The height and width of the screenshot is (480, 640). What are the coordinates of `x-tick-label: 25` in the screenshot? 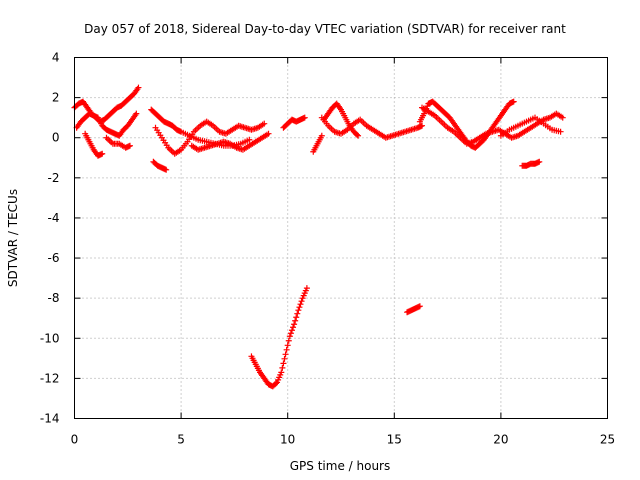 It's located at (607, 440).